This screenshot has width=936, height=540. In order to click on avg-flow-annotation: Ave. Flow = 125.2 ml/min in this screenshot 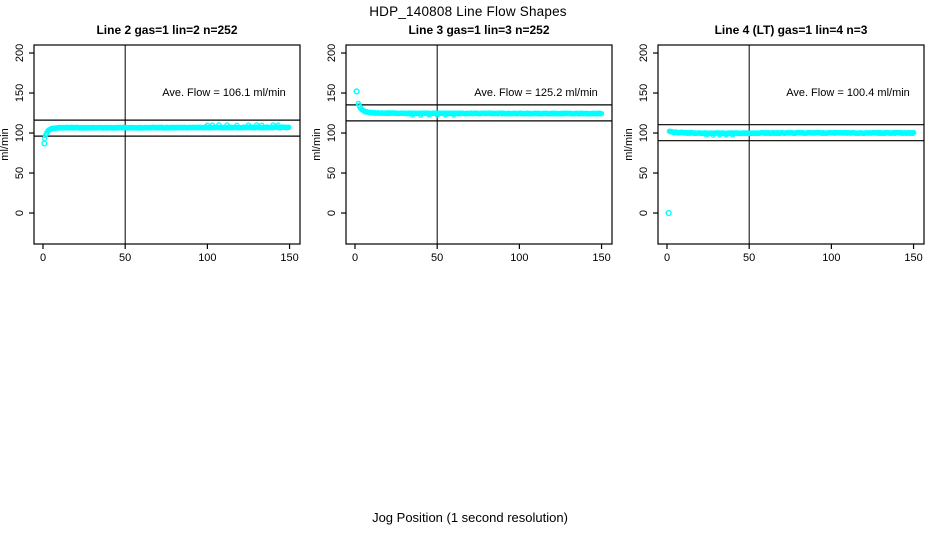, I will do `click(536, 93)`.